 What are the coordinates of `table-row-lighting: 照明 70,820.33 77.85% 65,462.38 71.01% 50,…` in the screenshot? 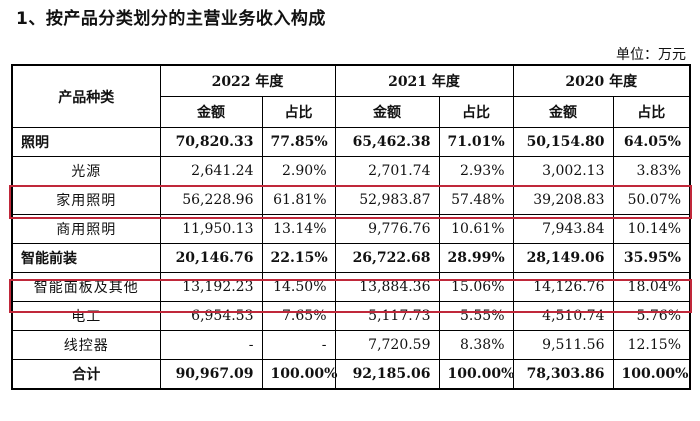 It's located at (351, 142).